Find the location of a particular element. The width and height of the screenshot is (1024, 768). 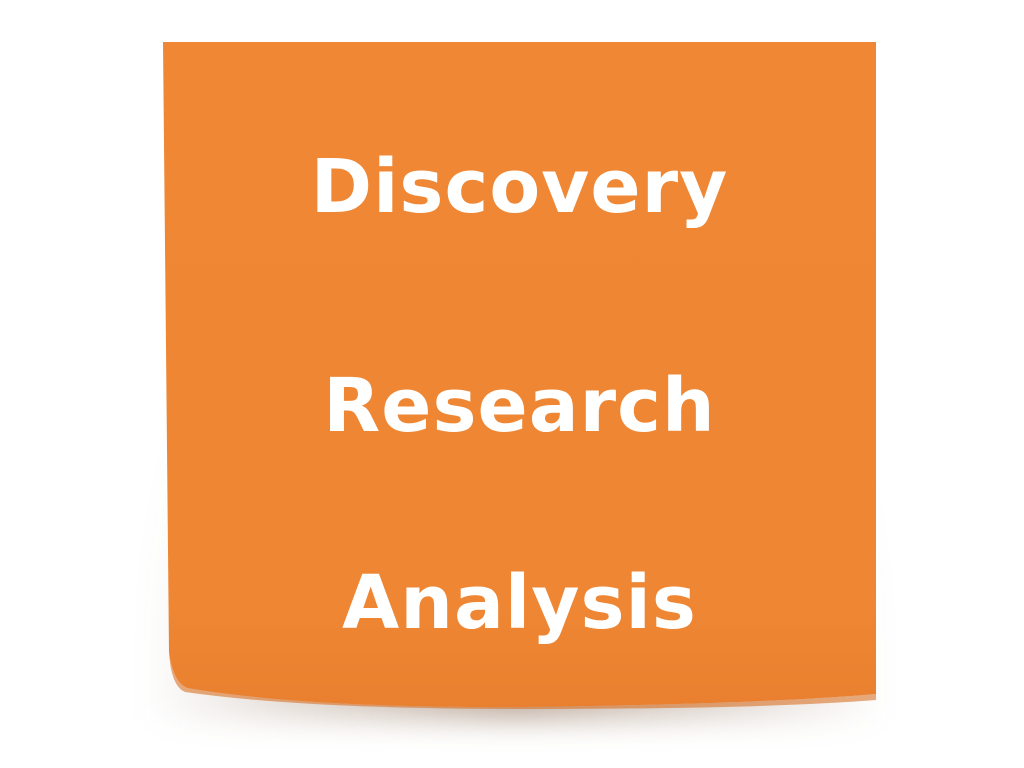

line-research: Research is located at coordinates (519, 406).